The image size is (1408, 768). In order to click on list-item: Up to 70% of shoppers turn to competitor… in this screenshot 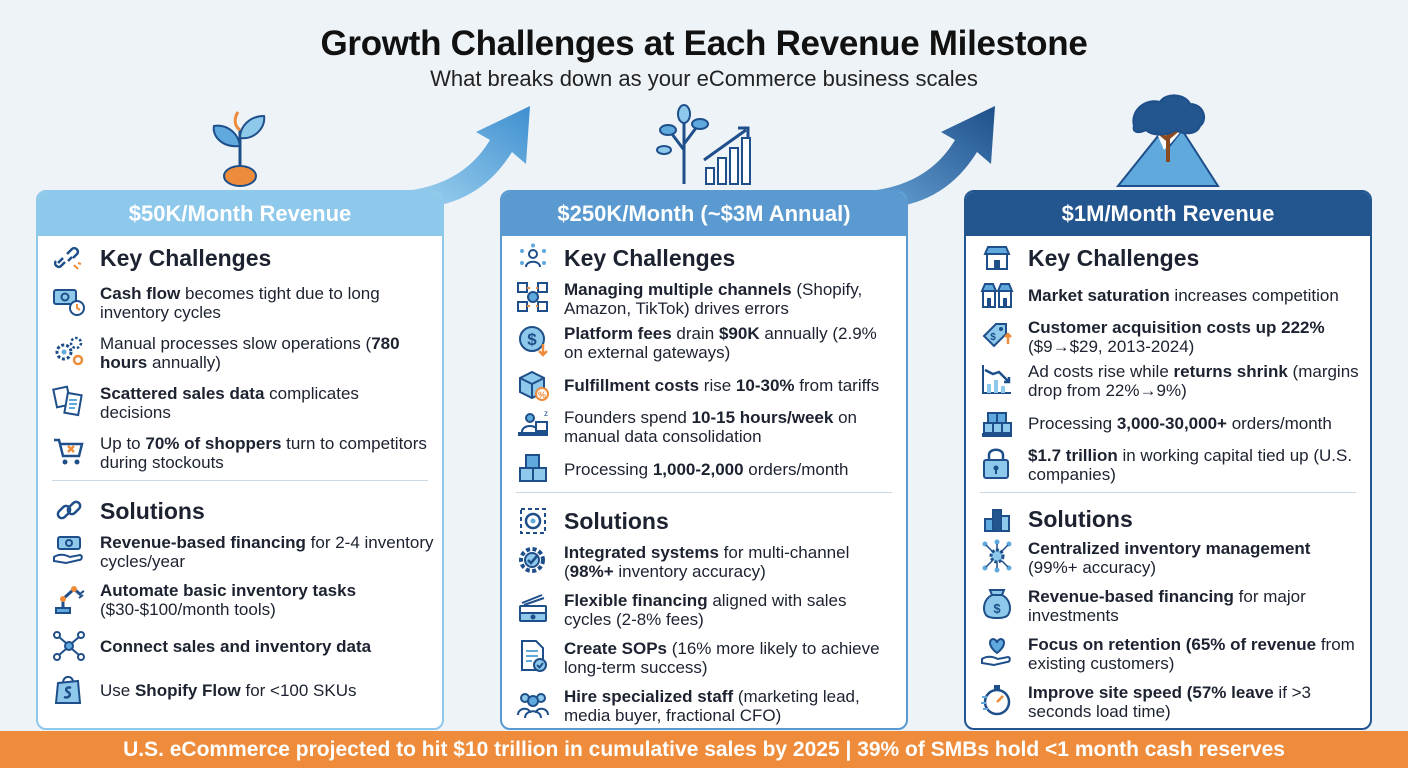, I will do `click(240, 453)`.